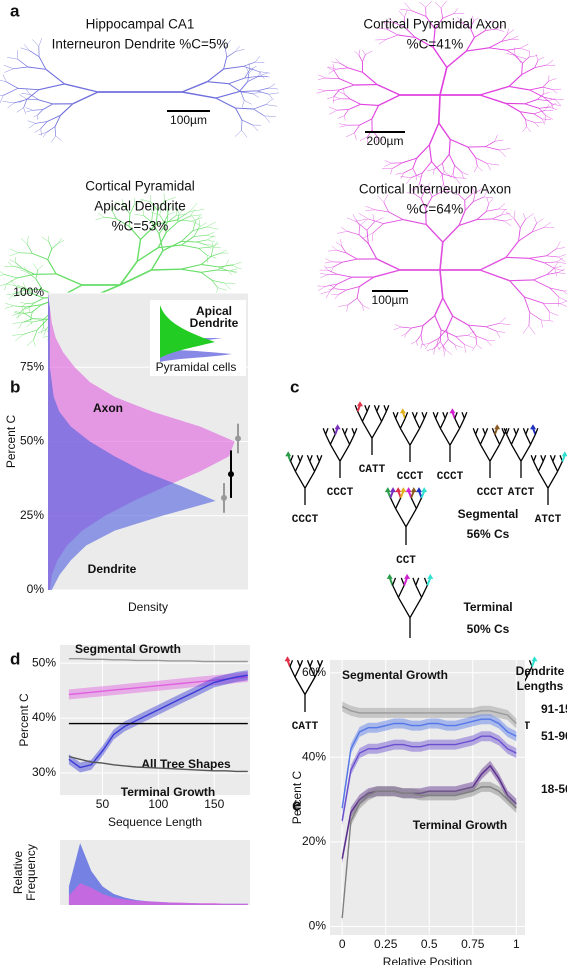  Describe the element at coordinates (15, 658) in the screenshot. I see `panel-label: d` at that location.